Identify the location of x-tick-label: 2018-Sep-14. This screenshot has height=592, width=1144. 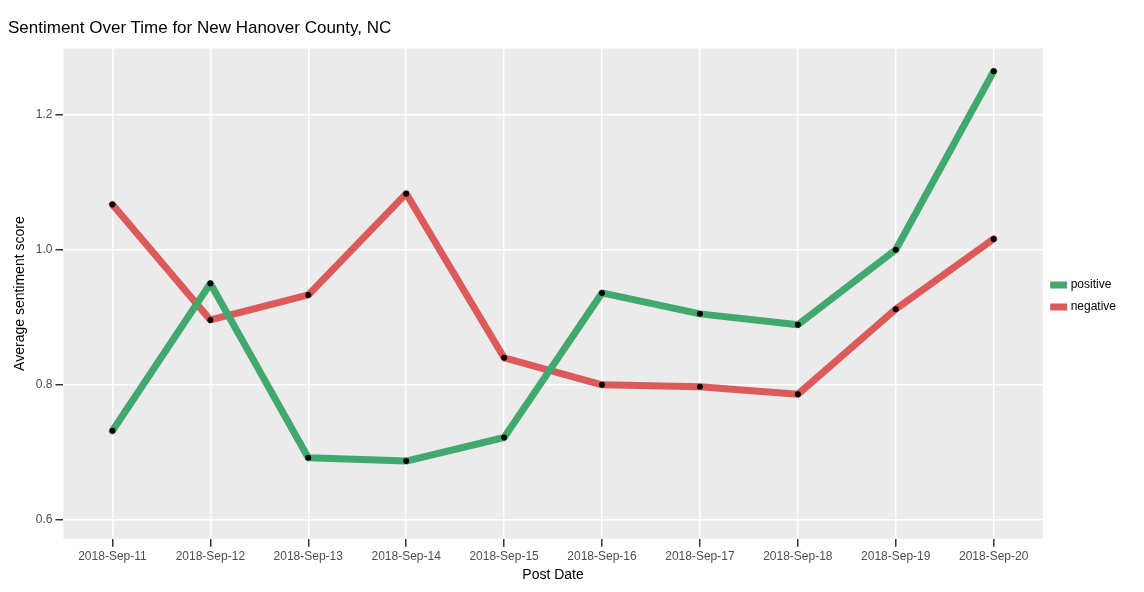
(406, 556).